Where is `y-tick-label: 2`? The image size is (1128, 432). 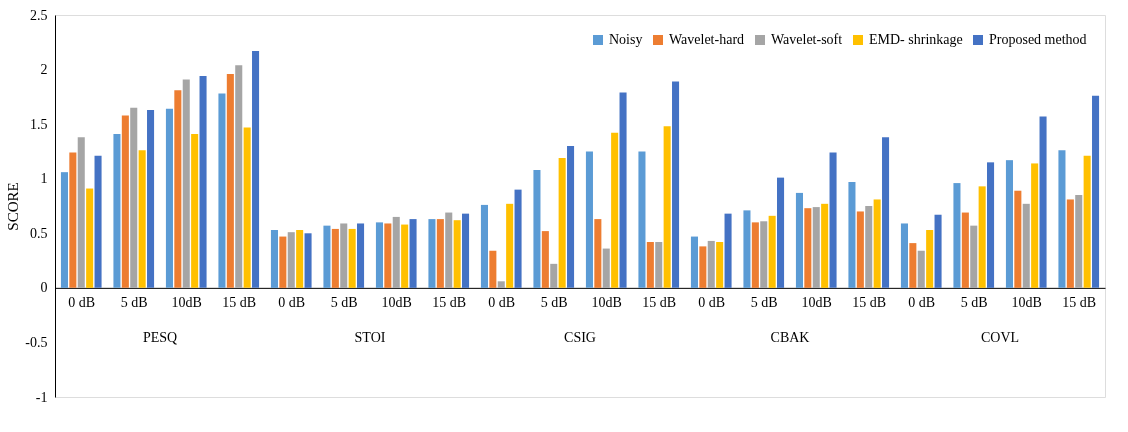
y-tick-label: 2 is located at coordinates (44, 70).